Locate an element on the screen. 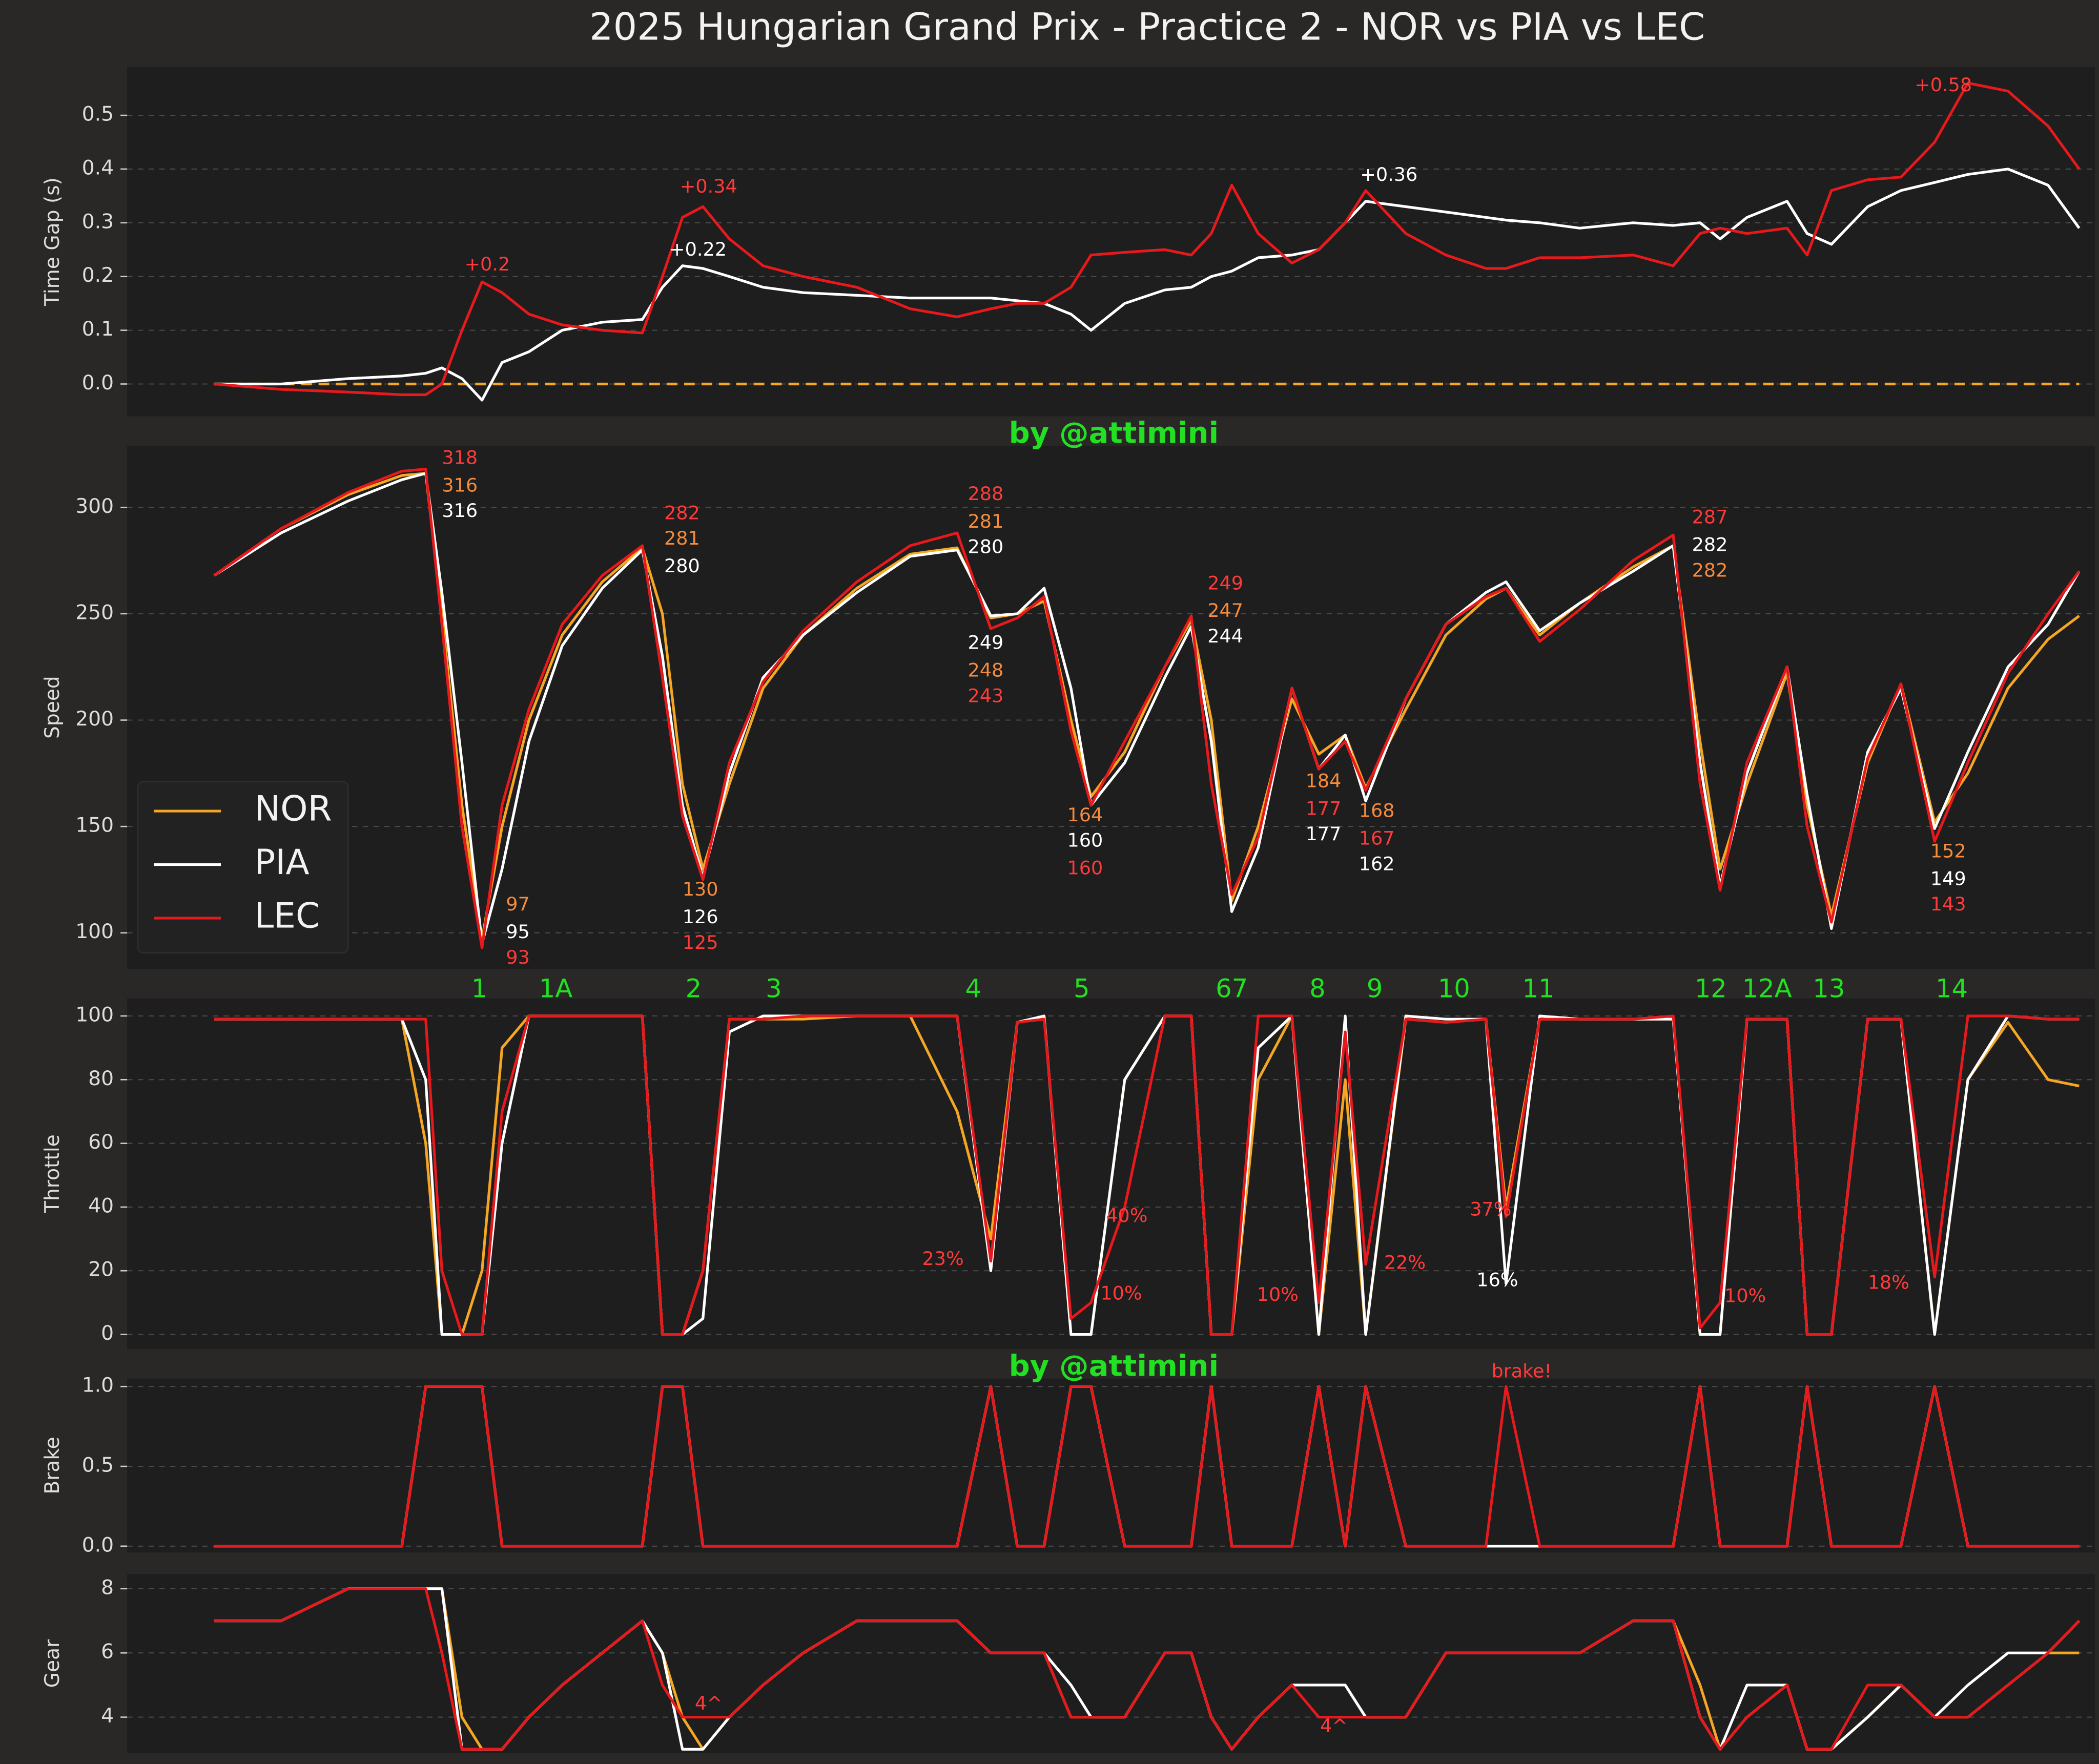 The width and height of the screenshot is (2099, 1764). annotation: 287 is located at coordinates (1710, 517).